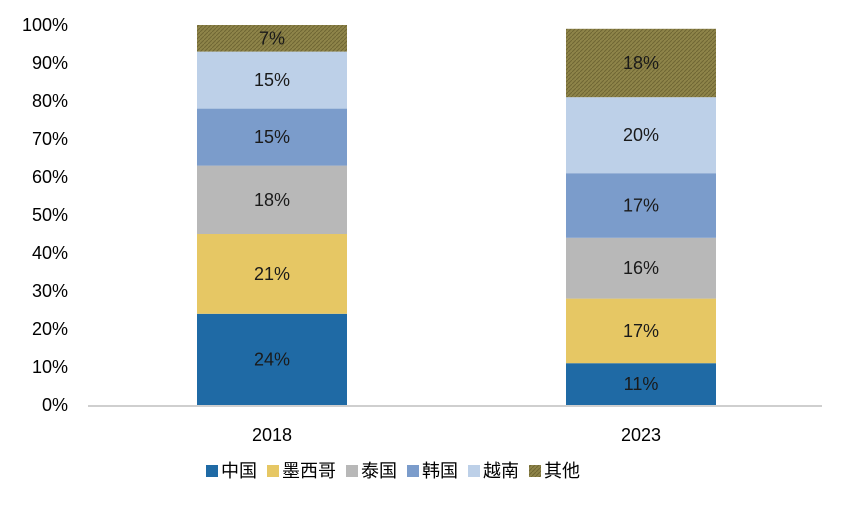 The image size is (851, 515). Describe the element at coordinates (440, 471) in the screenshot. I see `legend-label: 韩国` at that location.